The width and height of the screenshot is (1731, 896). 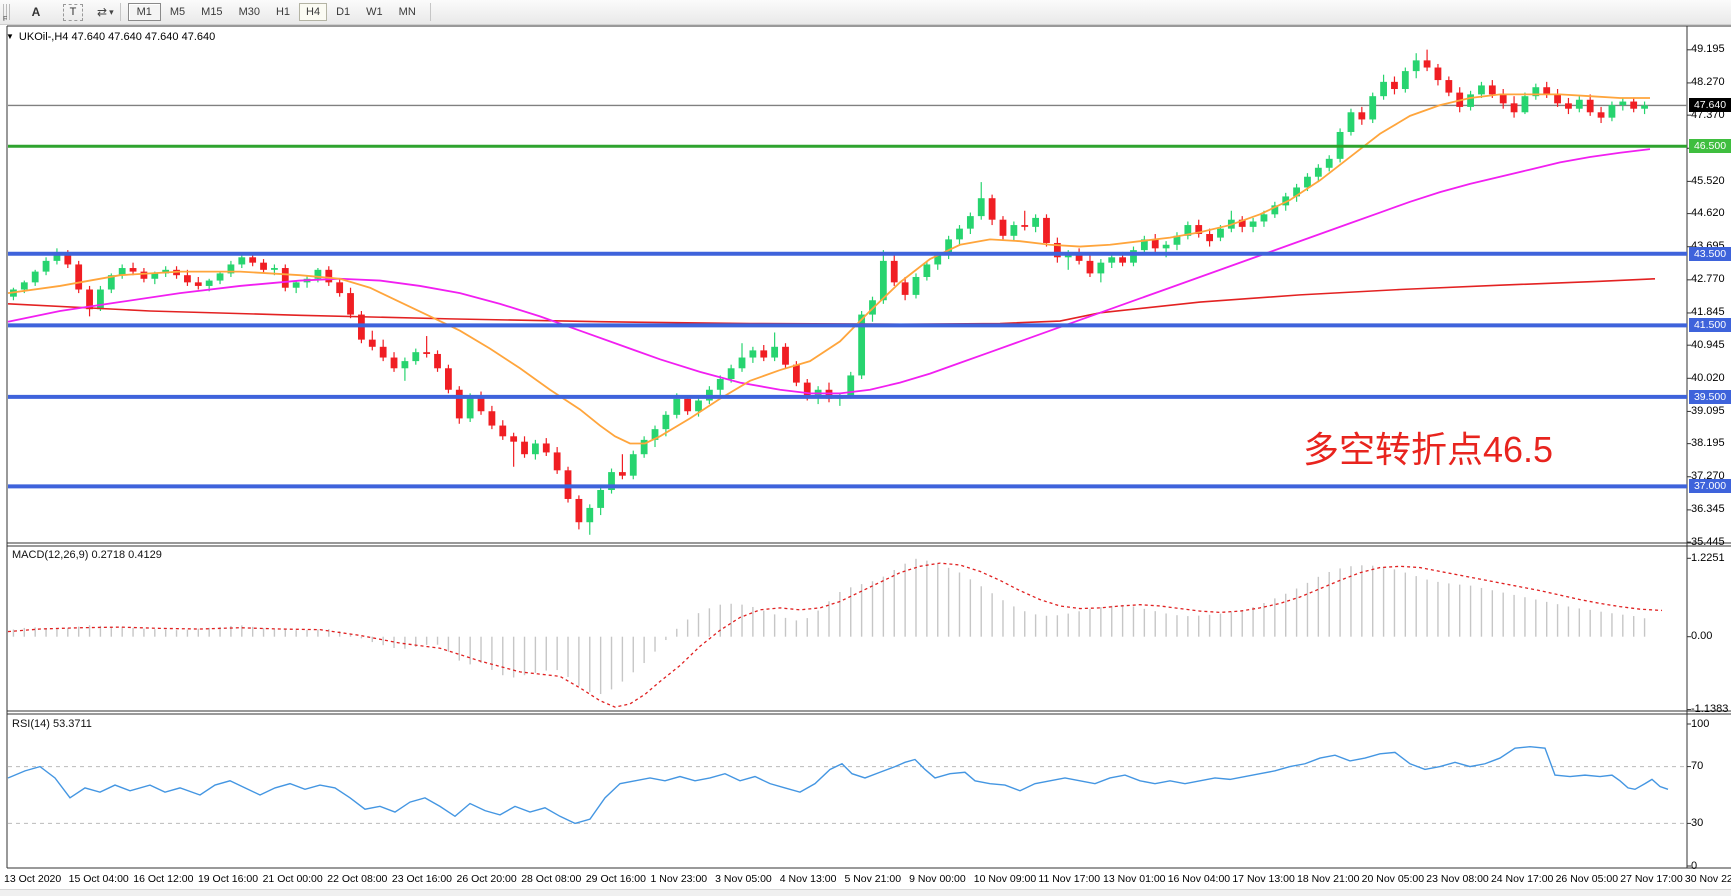 What do you see at coordinates (1134, 879) in the screenshot?
I see `date-label: 13 Nov 01:00` at bounding box center [1134, 879].